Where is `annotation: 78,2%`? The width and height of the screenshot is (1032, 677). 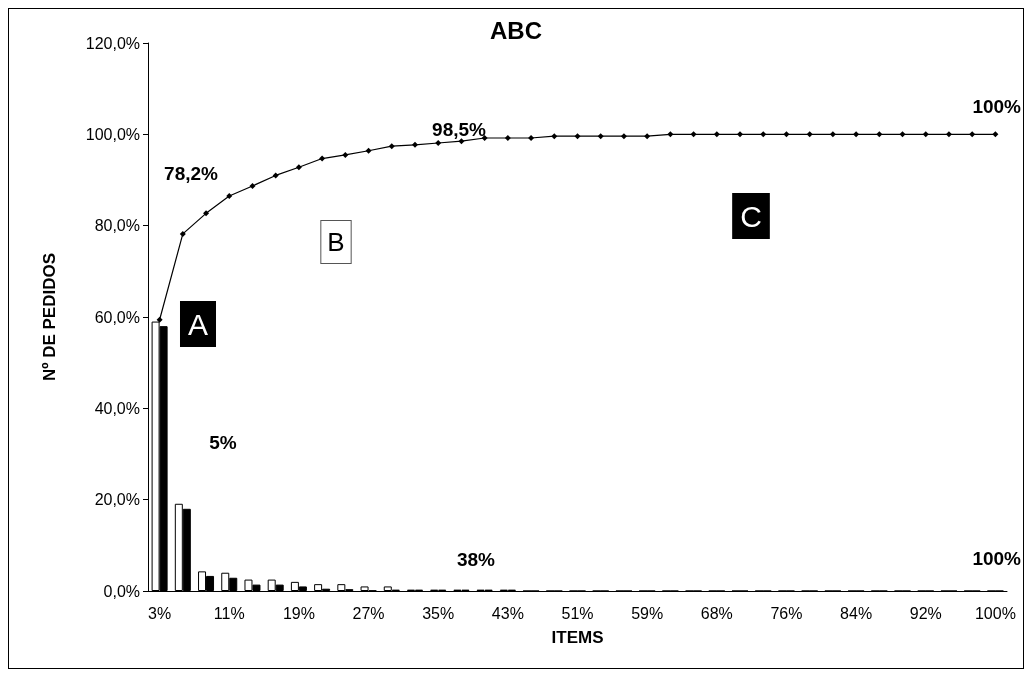 annotation: 78,2% is located at coordinates (191, 173).